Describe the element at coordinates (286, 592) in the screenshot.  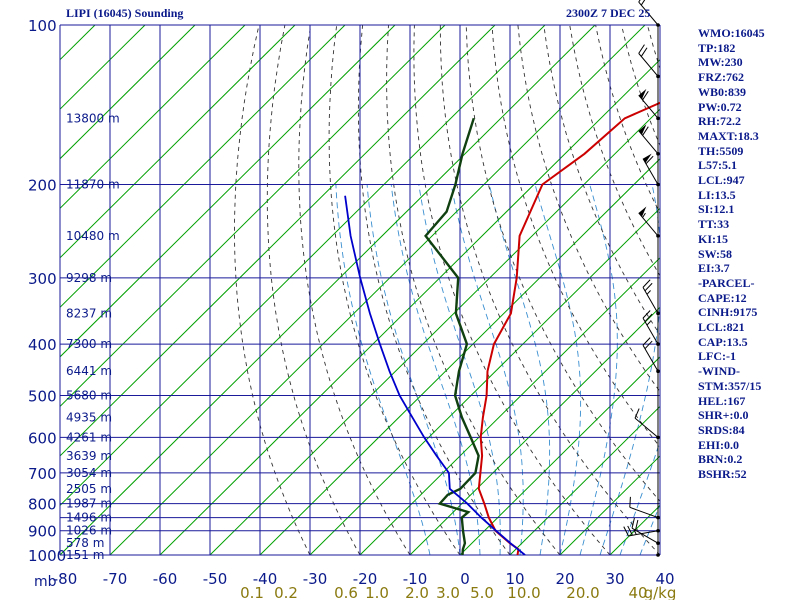
I see `mixing-ratio-label: 0.2` at that location.